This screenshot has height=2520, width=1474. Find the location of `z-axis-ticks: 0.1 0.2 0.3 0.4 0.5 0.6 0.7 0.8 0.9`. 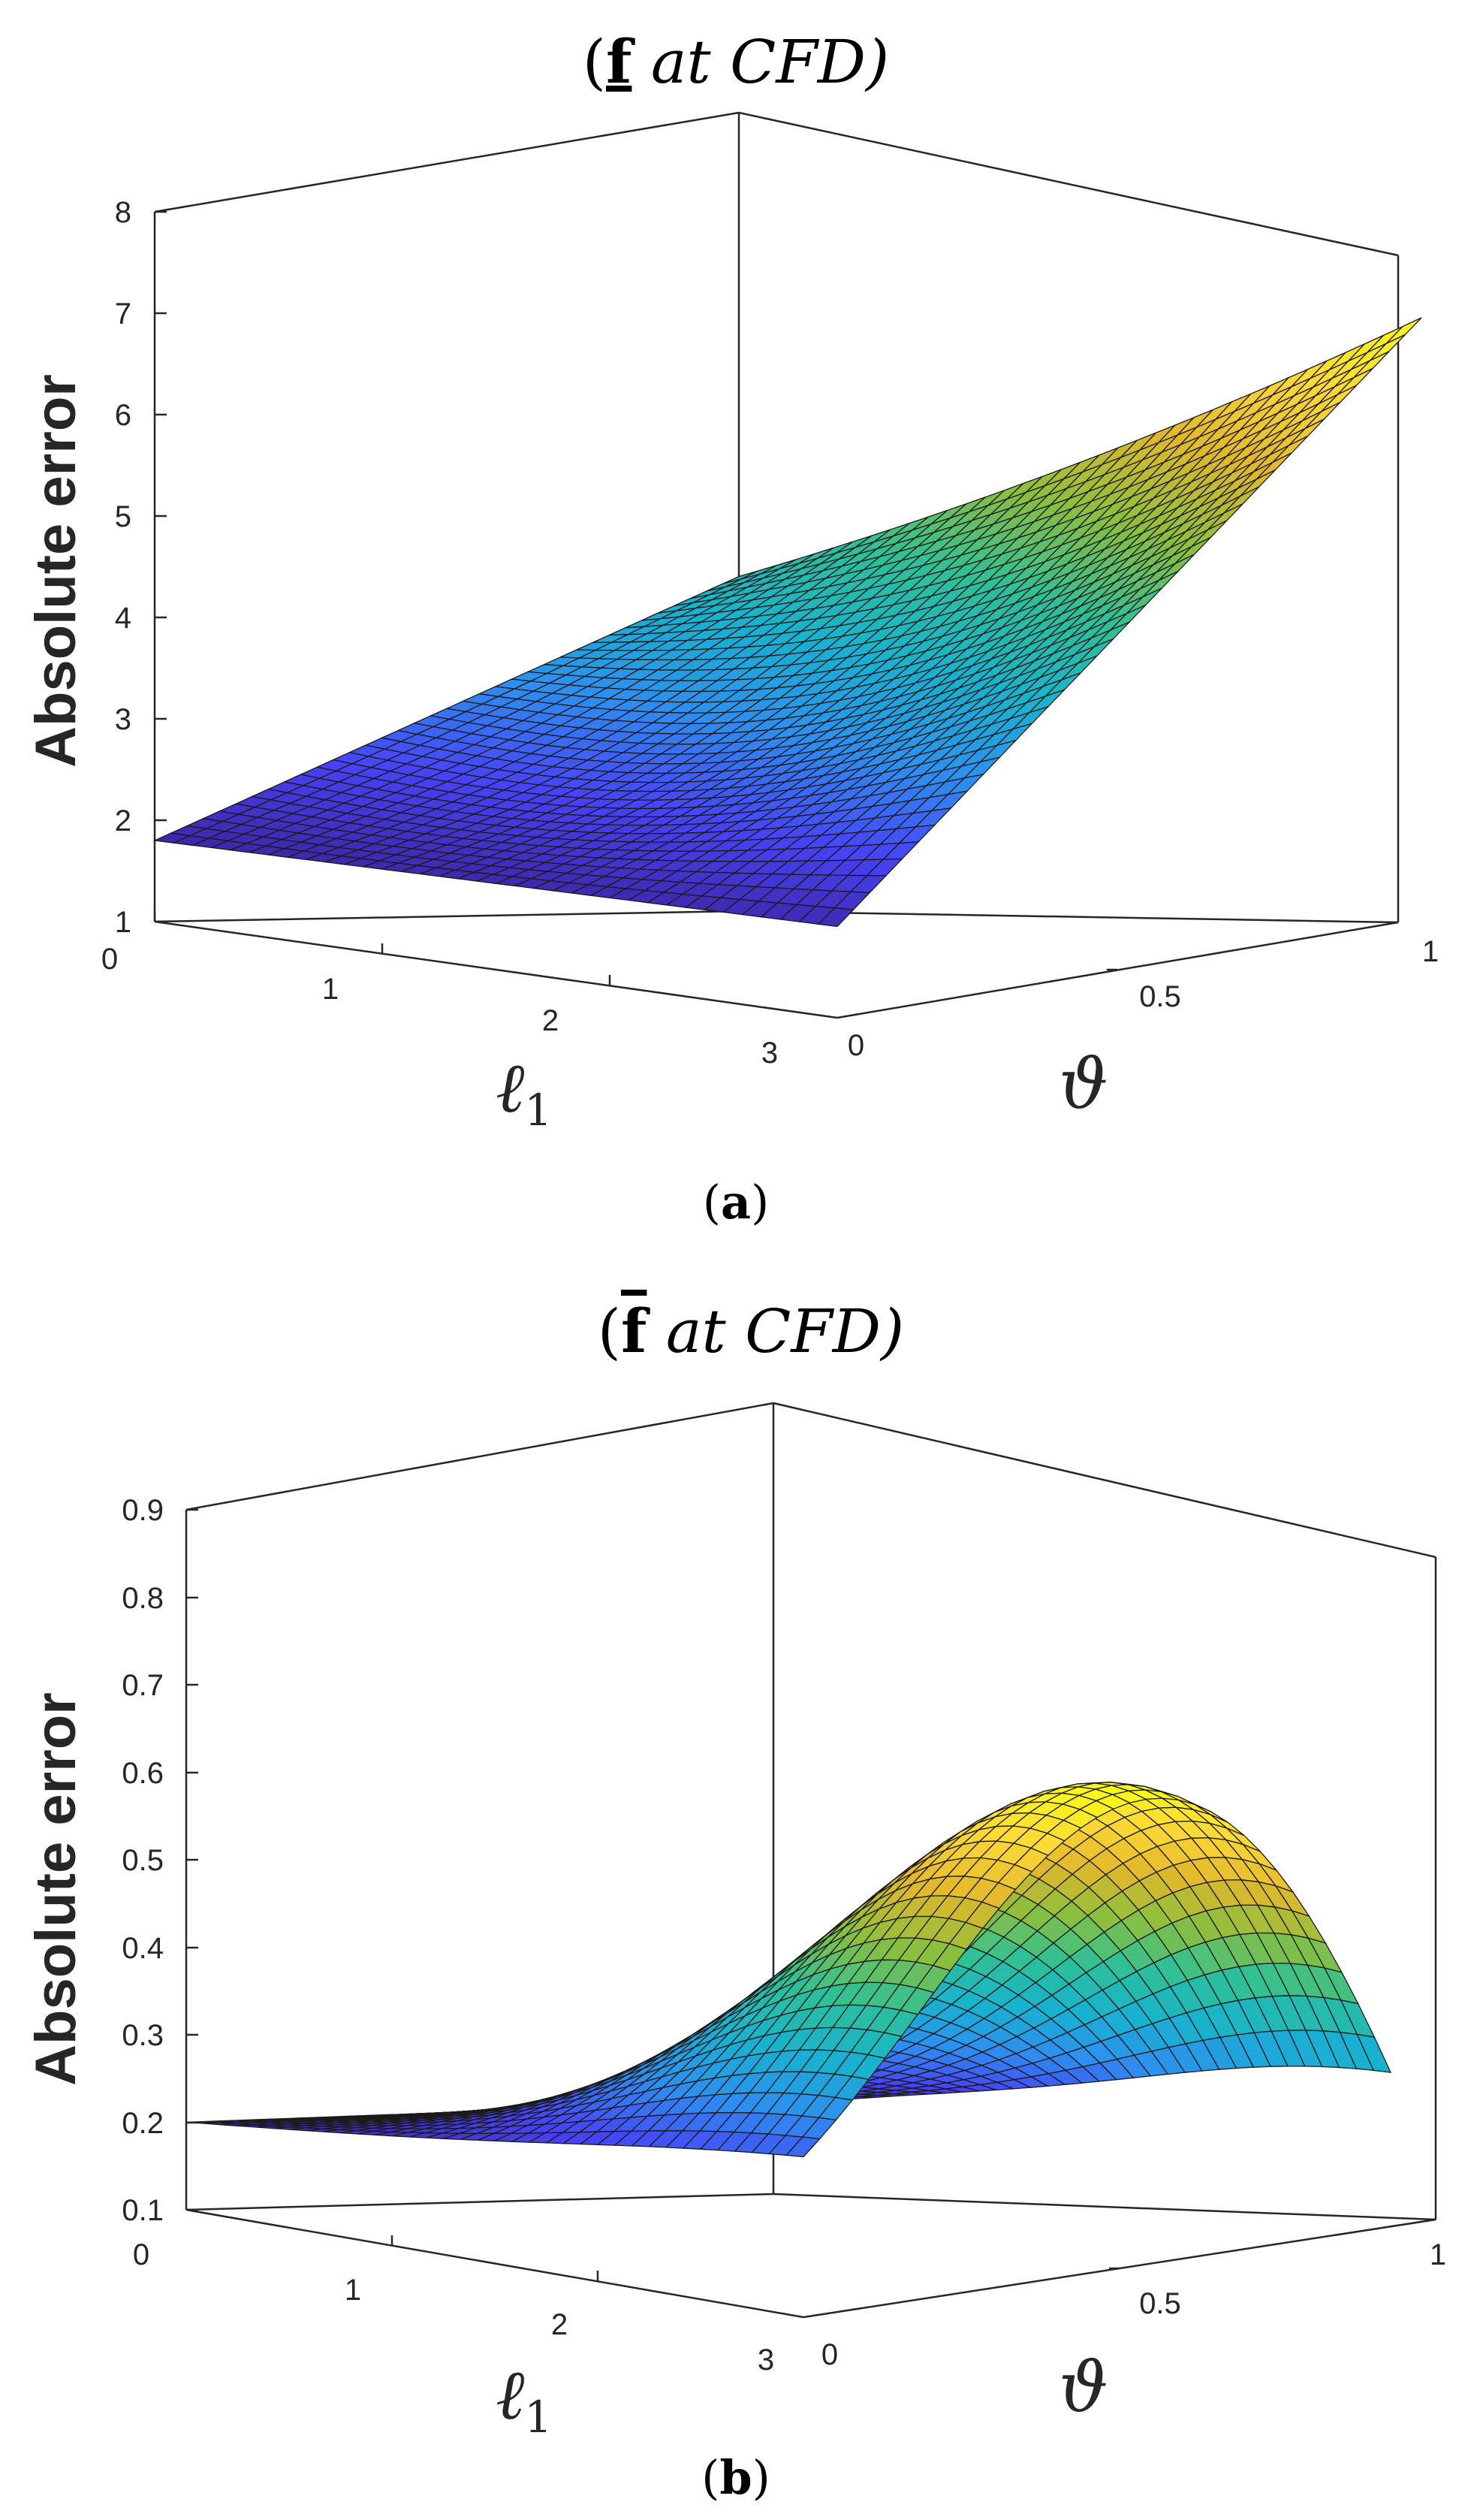

z-axis-ticks: 0.1 0.2 0.3 0.4 0.5 0.6 0.7 0.8 0.9 is located at coordinates (160, 1860).